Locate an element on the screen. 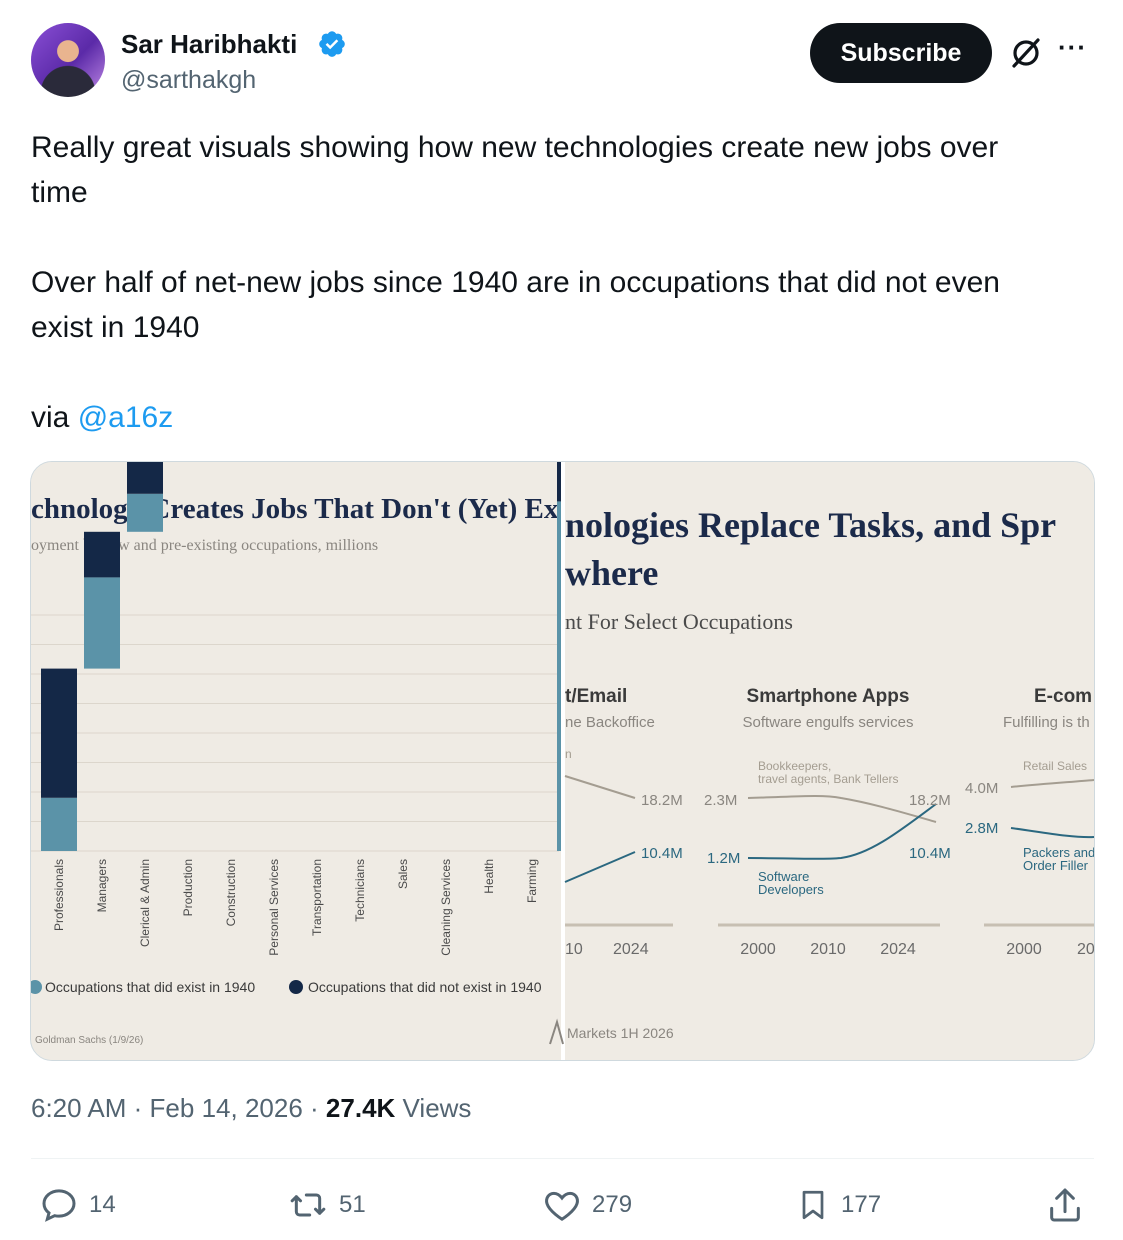 This screenshot has height=1240, width=1123. category-tick-label: Managers is located at coordinates (102, 885).